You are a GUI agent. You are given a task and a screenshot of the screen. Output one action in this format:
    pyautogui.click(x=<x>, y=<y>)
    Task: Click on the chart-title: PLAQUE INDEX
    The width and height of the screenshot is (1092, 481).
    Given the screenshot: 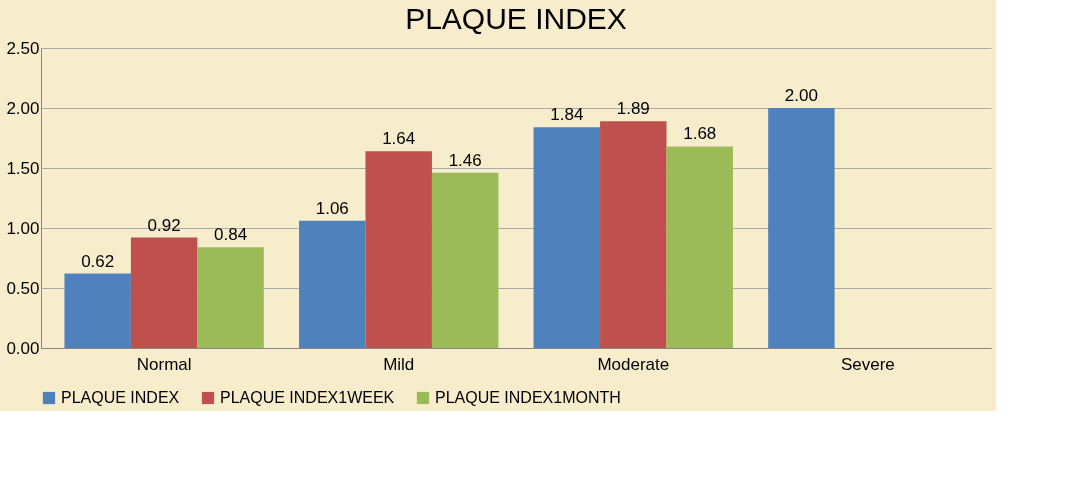 What is the action you would take?
    pyautogui.click(x=516, y=18)
    